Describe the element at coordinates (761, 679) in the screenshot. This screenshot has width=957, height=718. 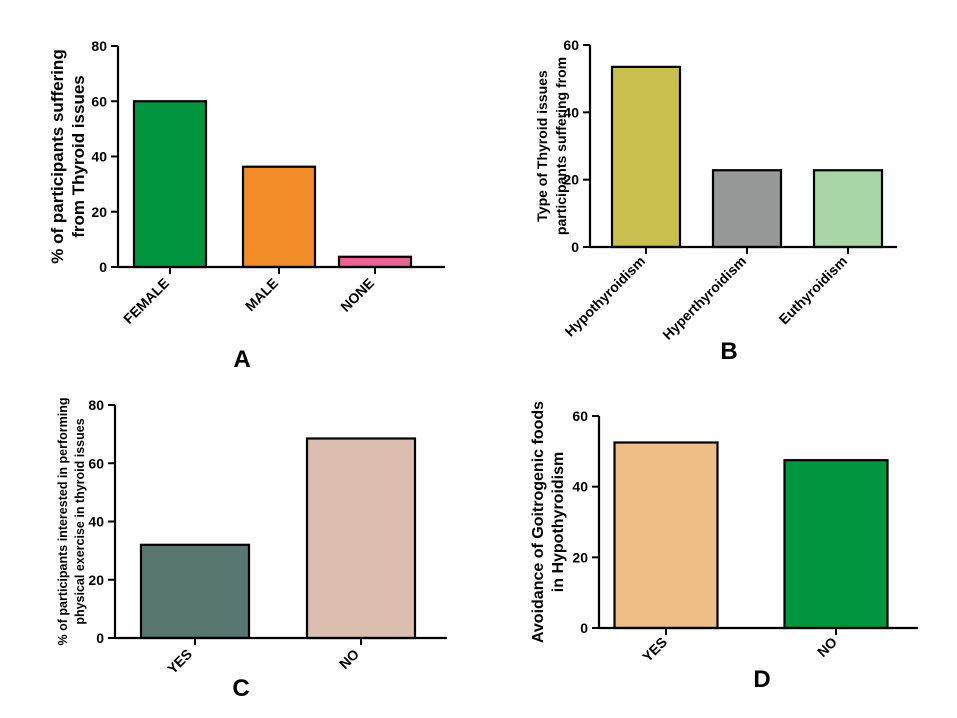
I see `panel-letter: D` at that location.